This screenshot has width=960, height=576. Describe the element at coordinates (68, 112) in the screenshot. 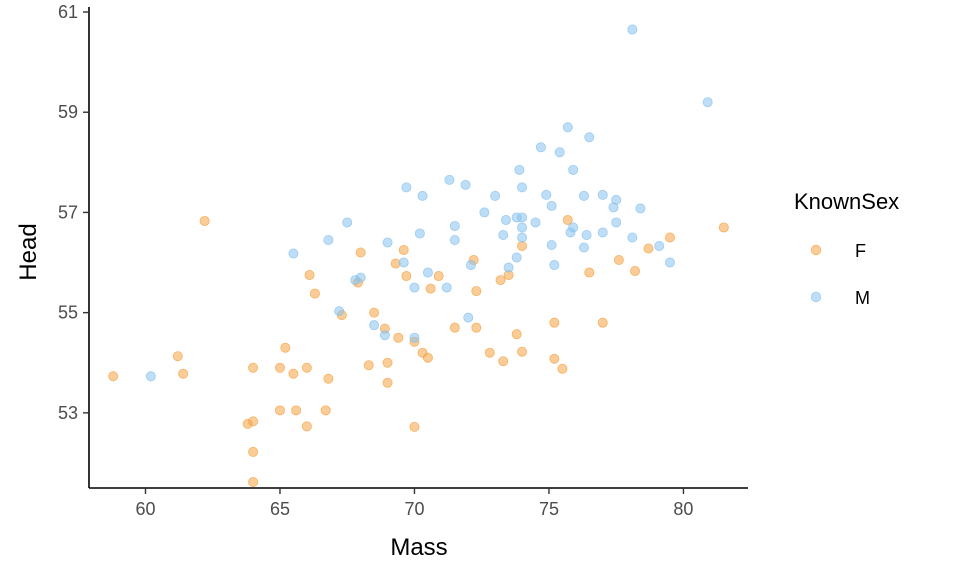

I see `y-tick-label: 59` at that location.